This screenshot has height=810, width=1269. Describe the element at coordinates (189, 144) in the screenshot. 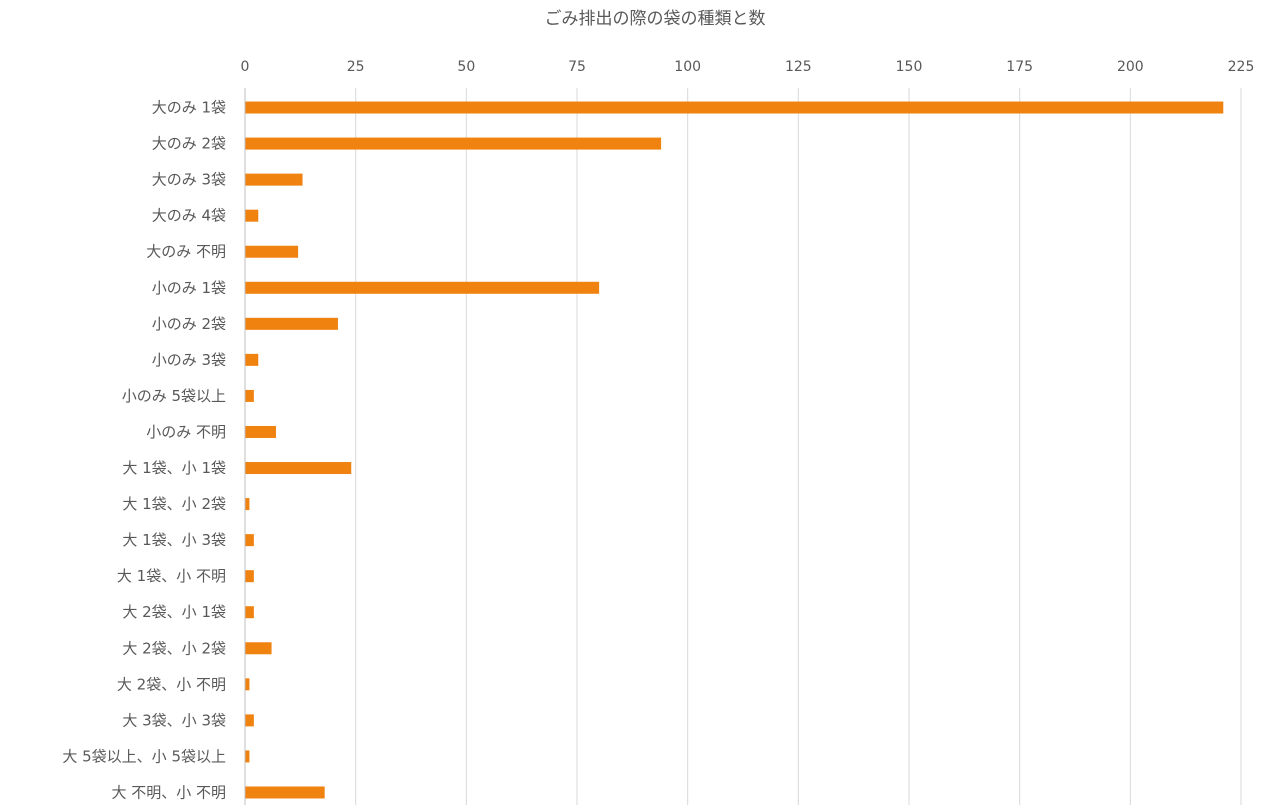

I see `category-label: 大のみ 2袋` at that location.